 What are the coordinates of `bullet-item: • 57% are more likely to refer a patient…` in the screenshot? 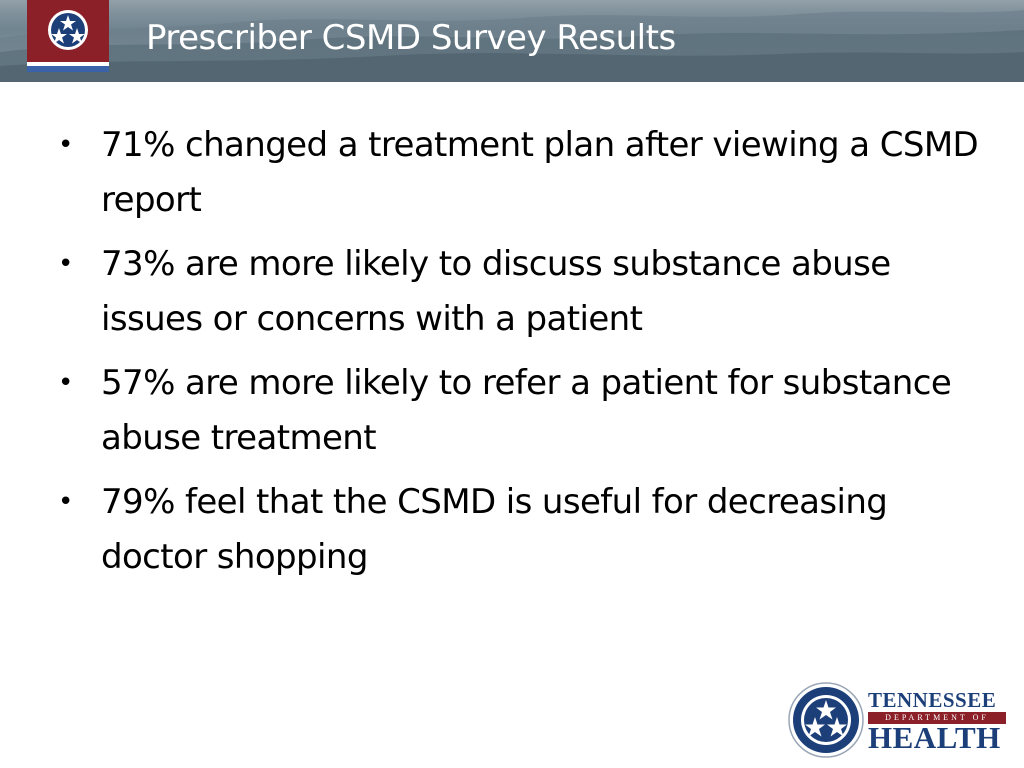 It's located at (519, 411).